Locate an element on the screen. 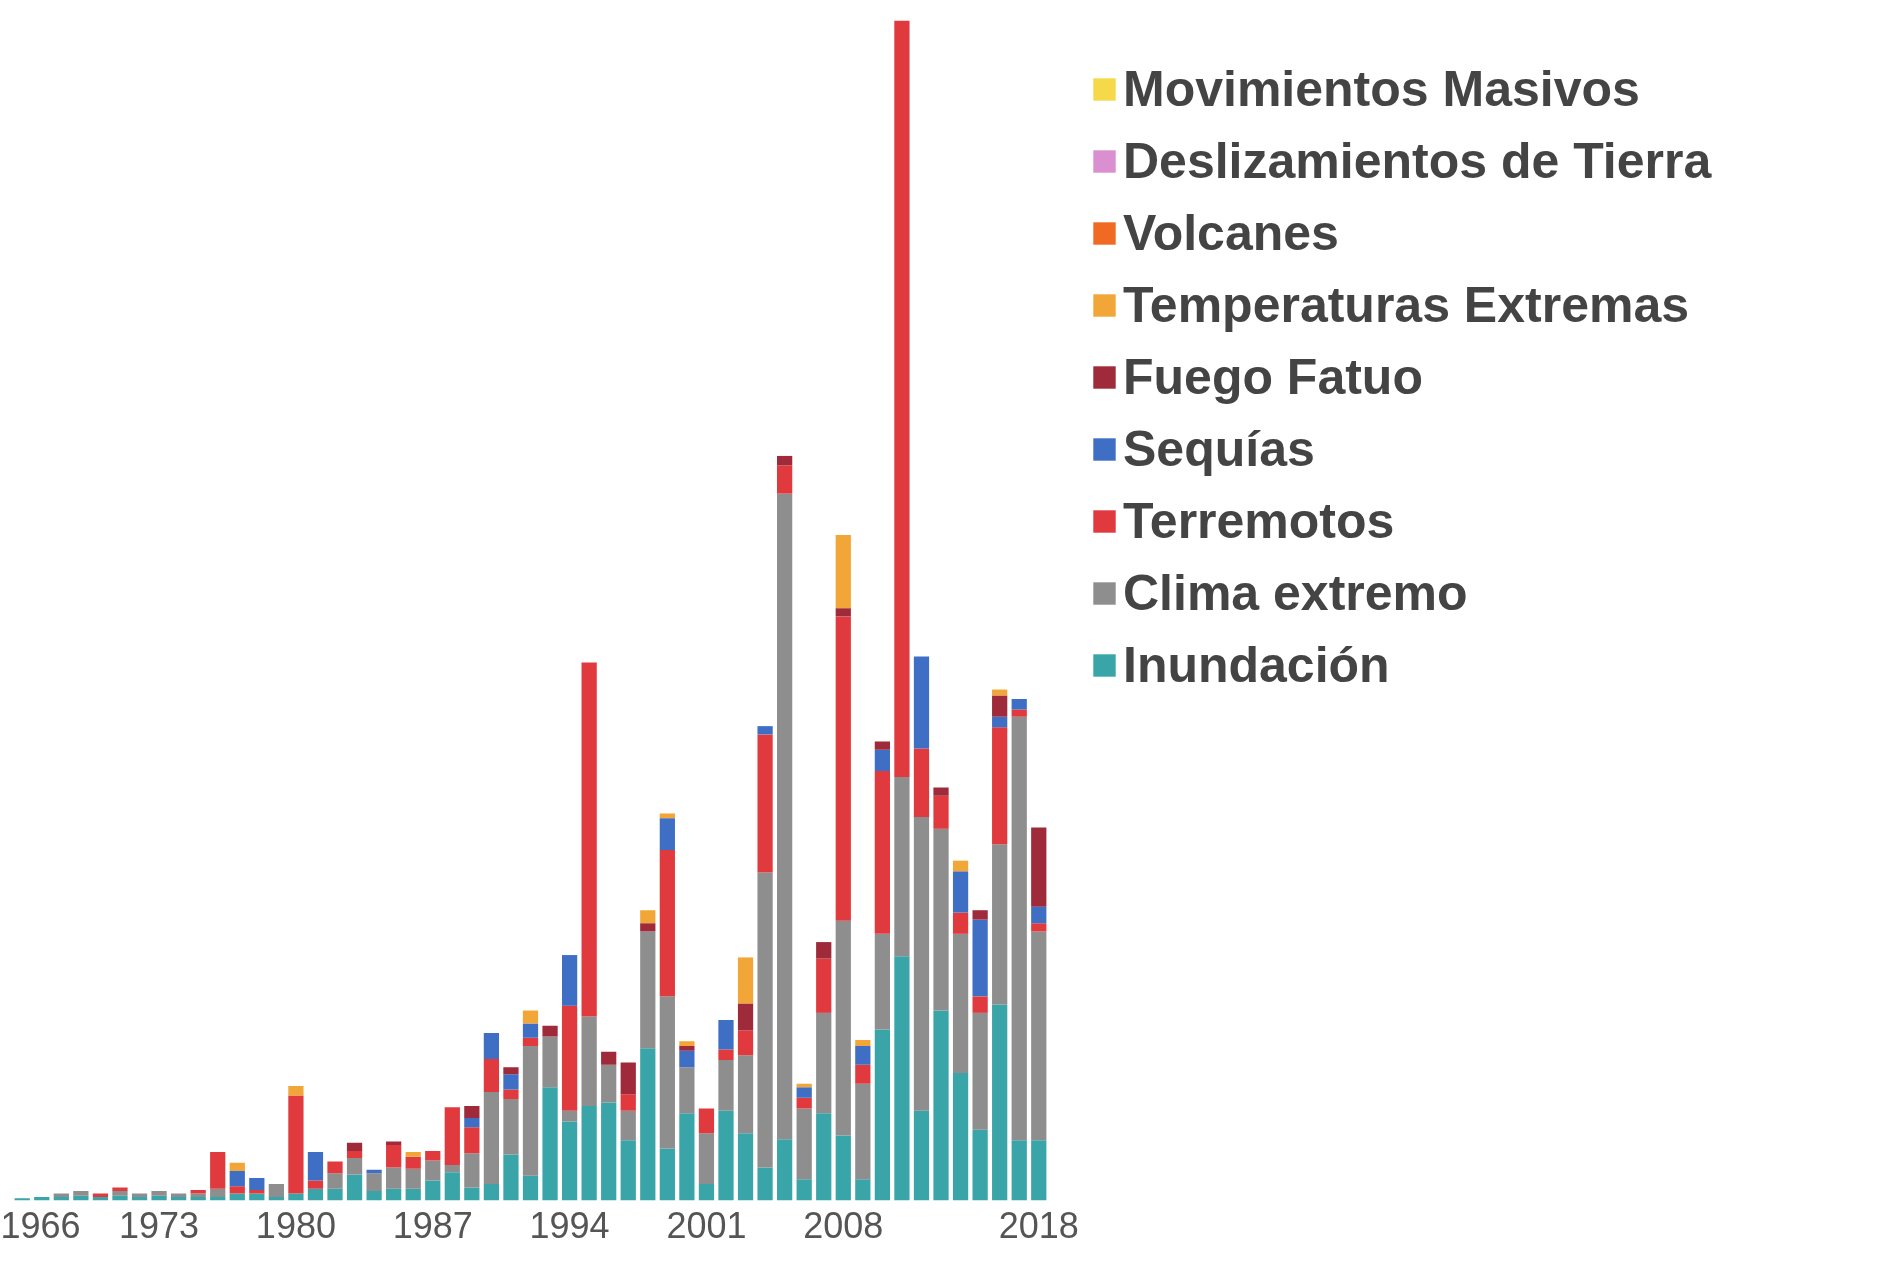 The height and width of the screenshot is (1266, 1903). x-tick-label: 1994 is located at coordinates (569, 1225).